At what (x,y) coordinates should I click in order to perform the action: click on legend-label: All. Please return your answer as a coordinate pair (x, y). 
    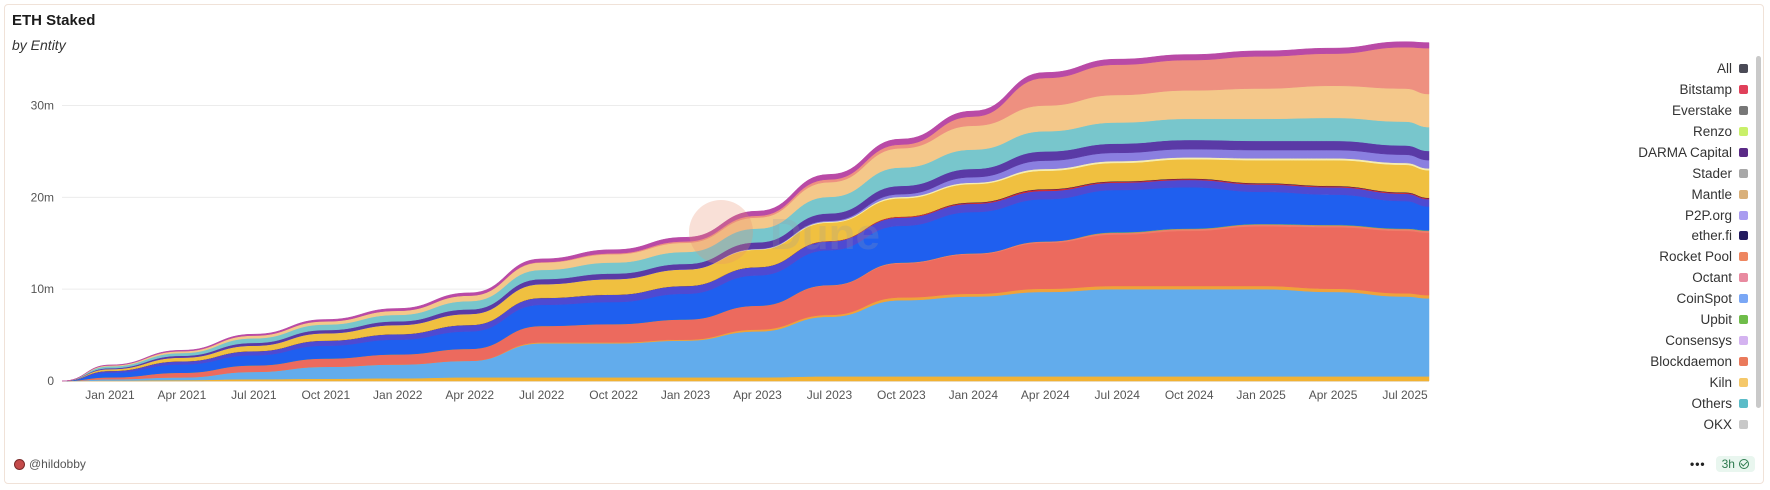
    Looking at the image, I should click on (1724, 68).